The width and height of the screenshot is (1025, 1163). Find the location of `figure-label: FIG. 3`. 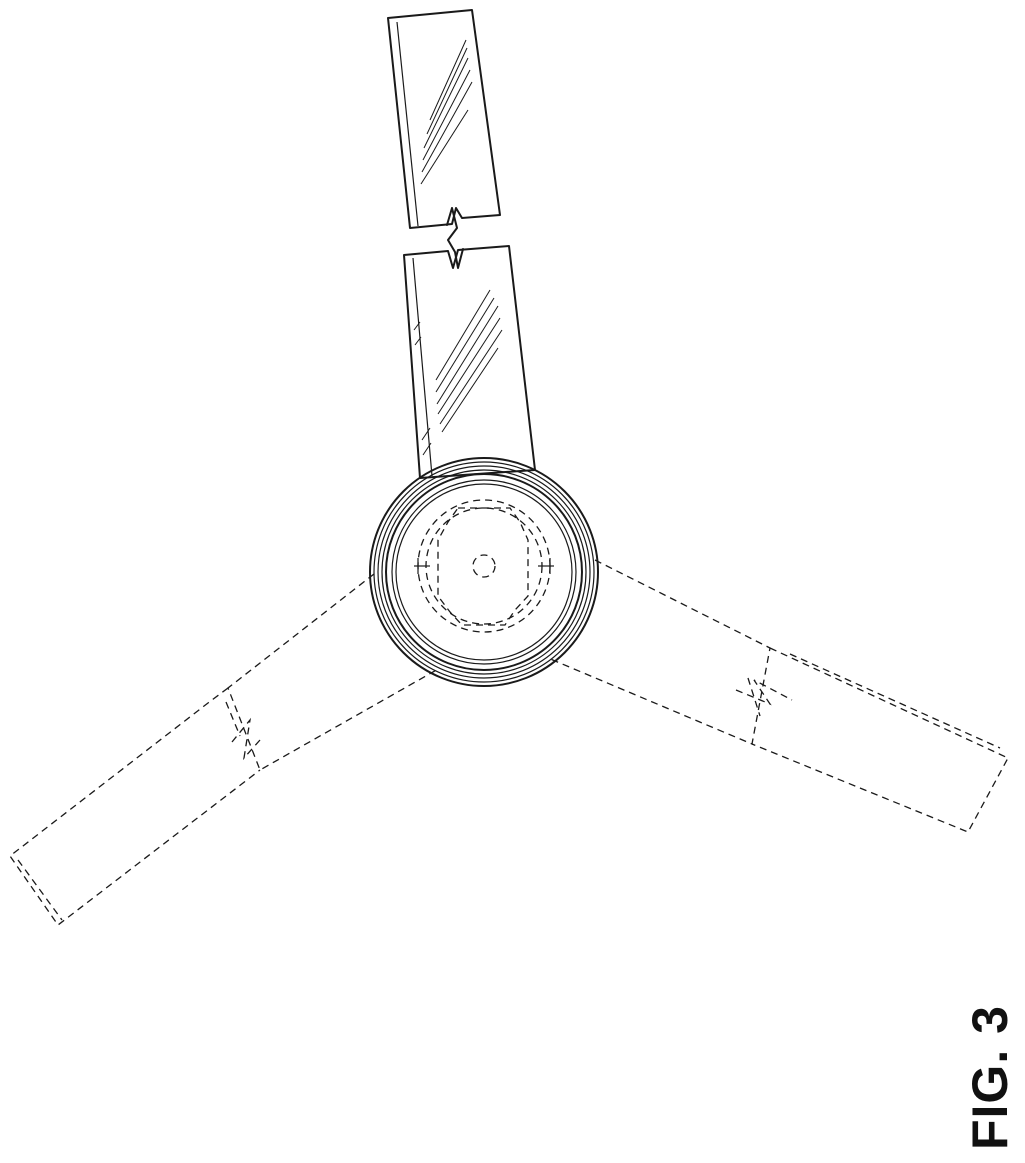

figure-label: FIG. 3 is located at coordinates (990, 1077).